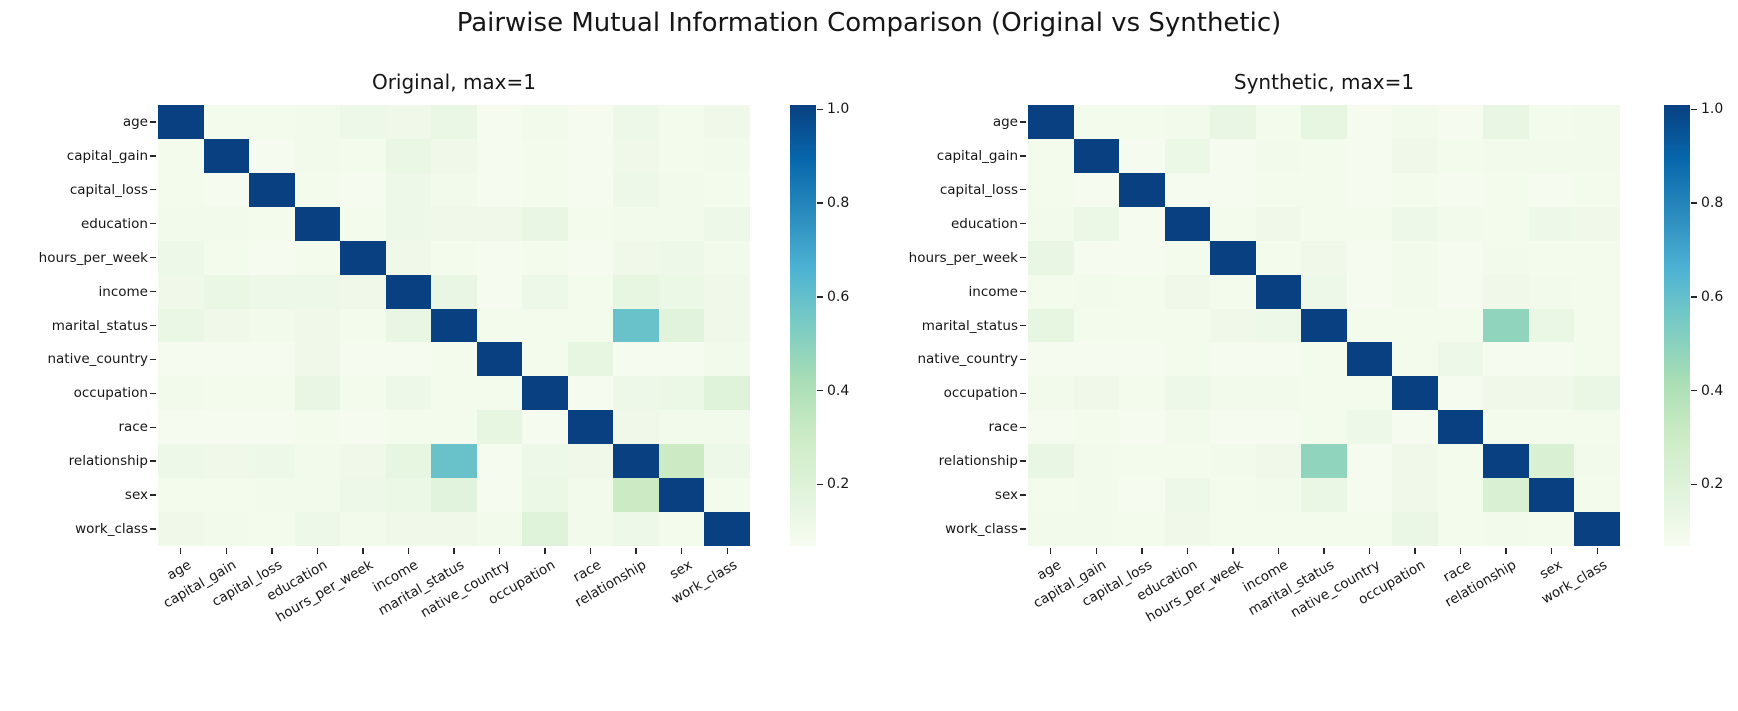 The height and width of the screenshot is (711, 1738). What do you see at coordinates (981, 529) in the screenshot?
I see `y-tick-label: work_class` at bounding box center [981, 529].